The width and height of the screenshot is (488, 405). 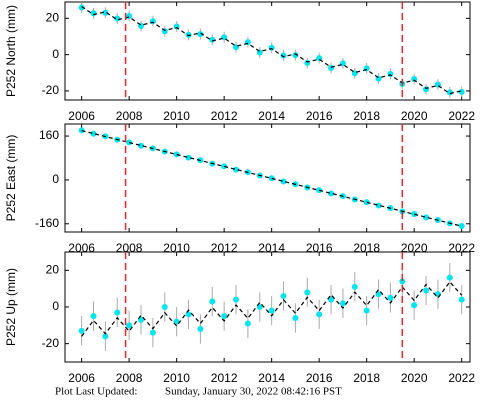 I want to click on footer-label: Plot Last Updated:, so click(x=96, y=392).